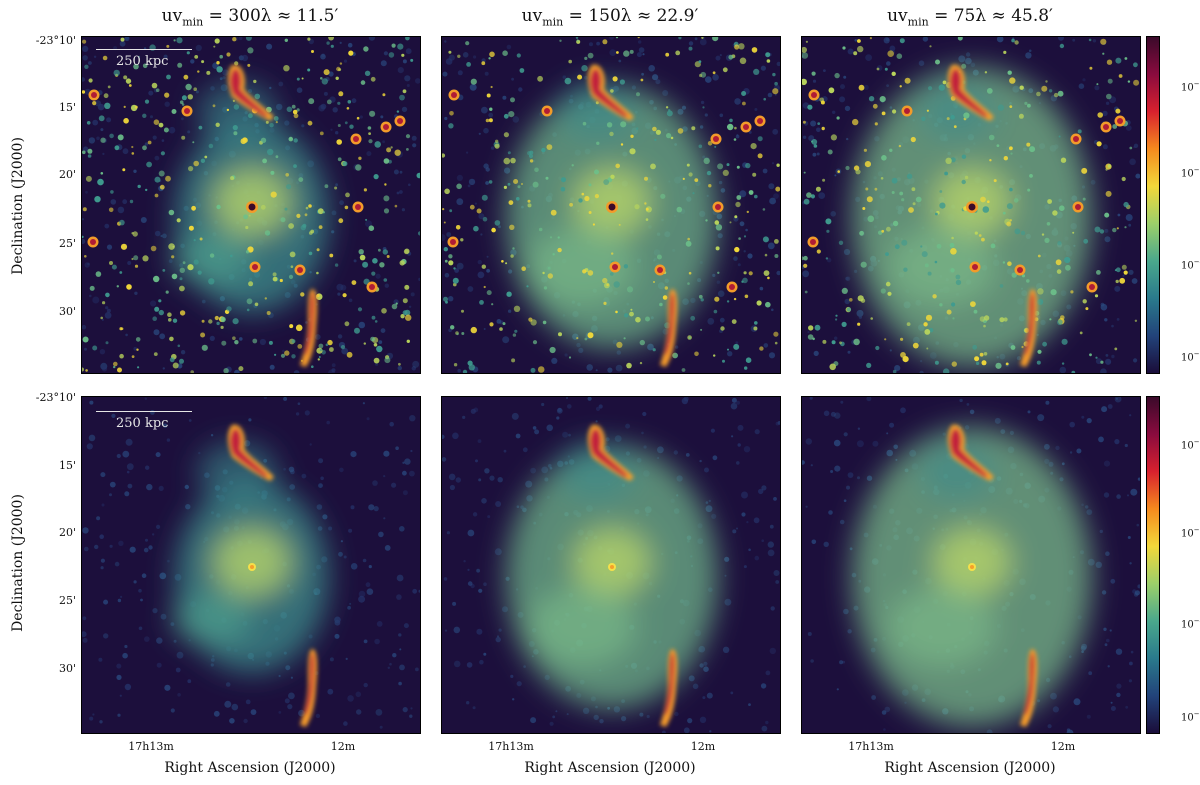 This screenshot has width=1200, height=785. Describe the element at coordinates (271, 16) in the screenshot. I see `title-rest: = 300λ ≈ 11.5′` at that location.